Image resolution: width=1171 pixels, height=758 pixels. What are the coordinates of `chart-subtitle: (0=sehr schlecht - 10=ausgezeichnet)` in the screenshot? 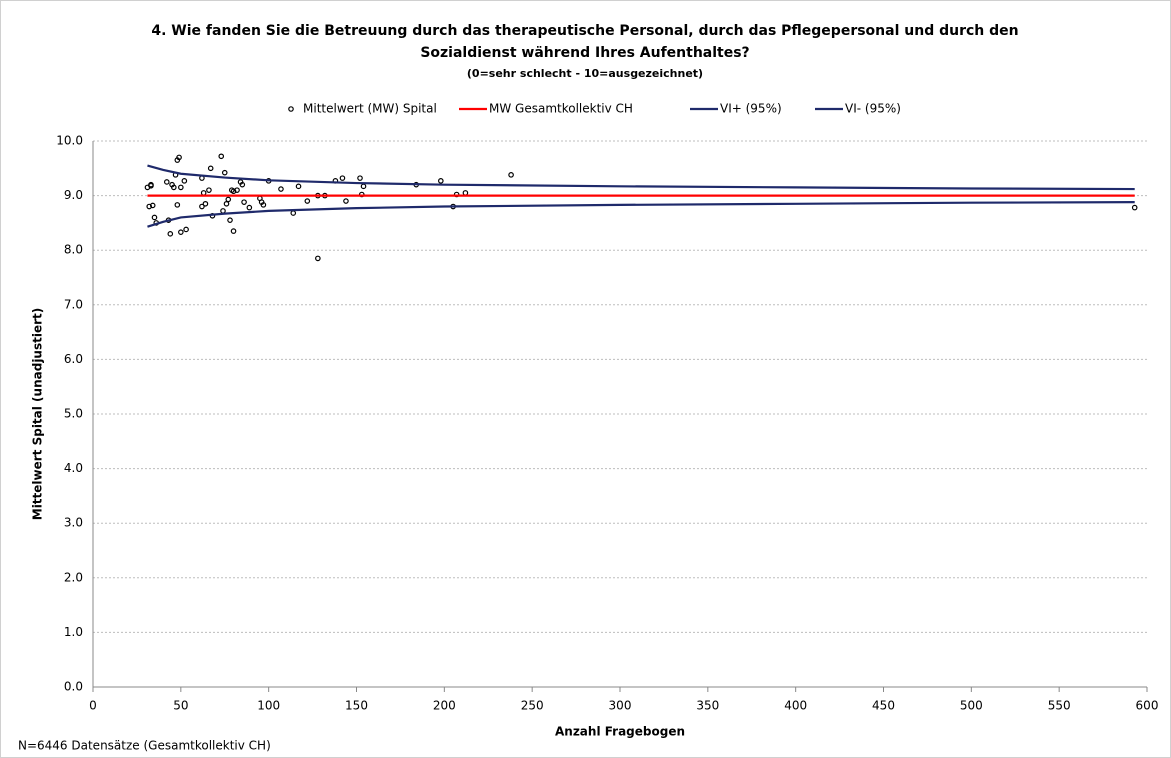 It's located at (585, 73).